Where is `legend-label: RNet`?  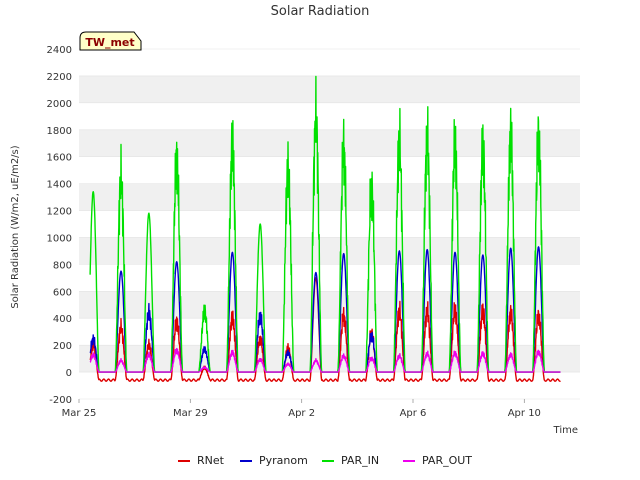
legend-label: RNet is located at coordinates (211, 460).